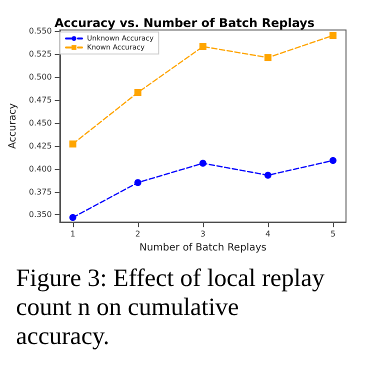 The width and height of the screenshot is (369, 390). I want to click on y-tick-label: 0.400, so click(40, 169).